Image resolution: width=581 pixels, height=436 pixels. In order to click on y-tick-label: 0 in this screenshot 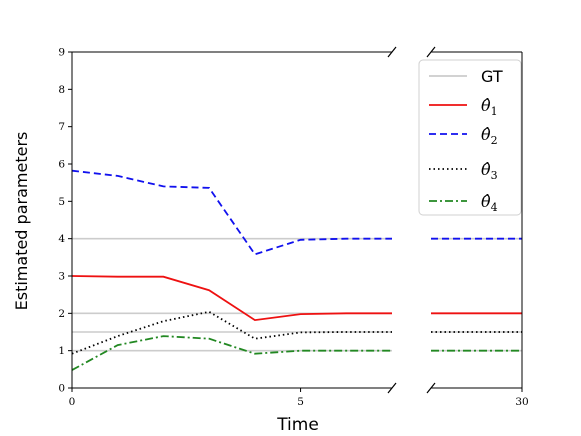, I will do `click(61, 389)`.